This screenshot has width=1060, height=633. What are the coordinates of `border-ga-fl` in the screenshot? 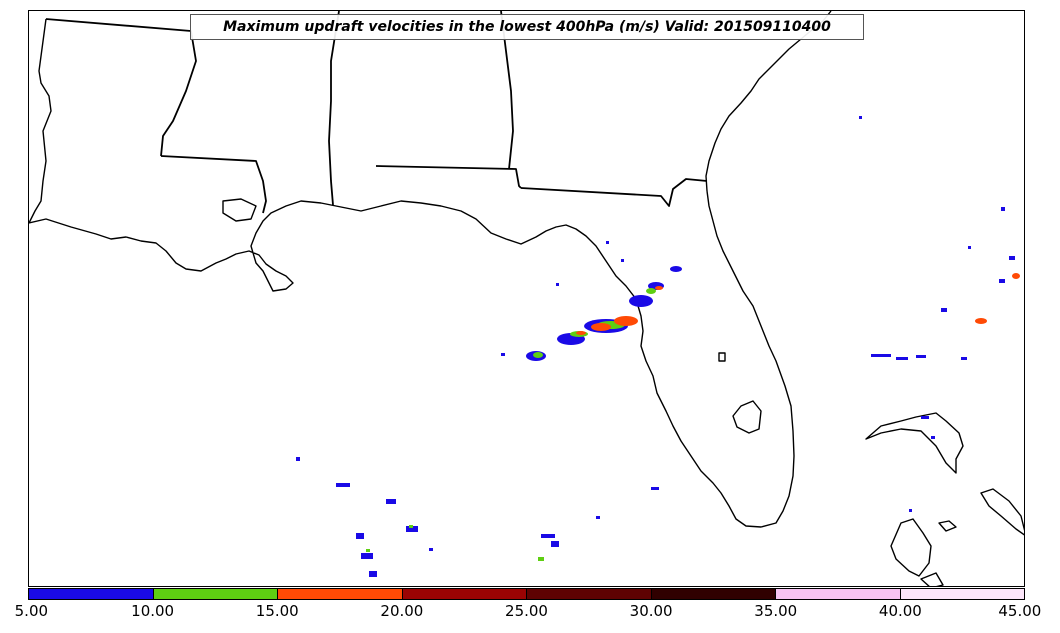 It's located at (614, 192).